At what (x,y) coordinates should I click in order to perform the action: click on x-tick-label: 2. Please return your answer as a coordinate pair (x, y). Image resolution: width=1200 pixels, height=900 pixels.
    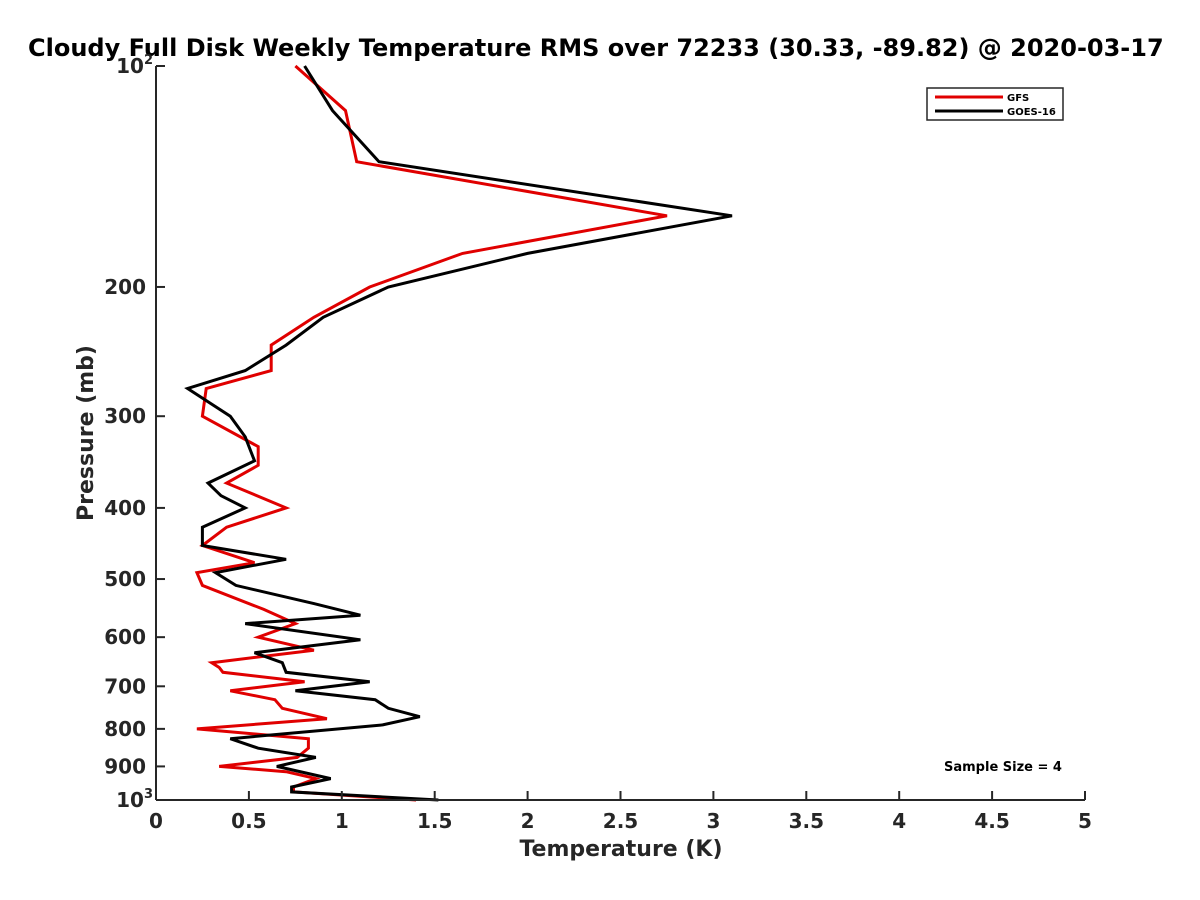
    Looking at the image, I should click on (528, 821).